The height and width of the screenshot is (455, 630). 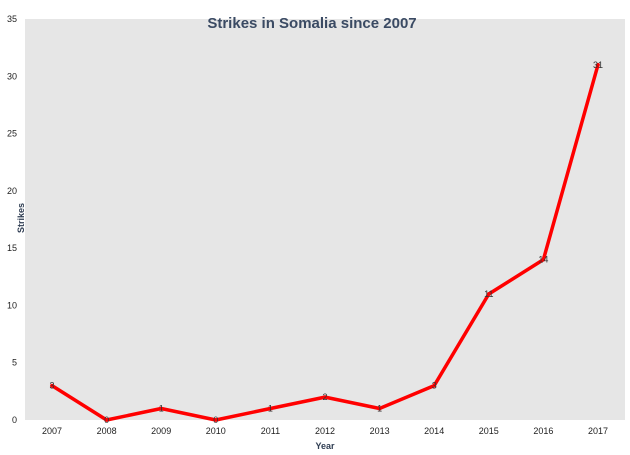 What do you see at coordinates (14, 363) in the screenshot?
I see `y-tick-label: 5` at bounding box center [14, 363].